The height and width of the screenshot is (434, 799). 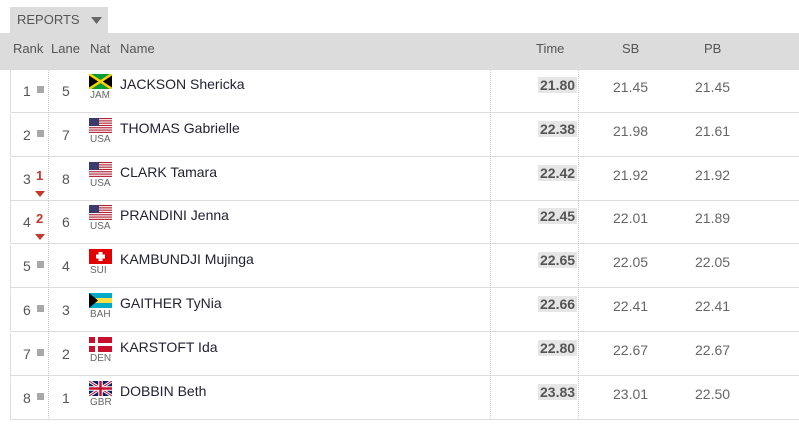 I want to click on table-row: 8 1 GBR DOBBIN Beth 23.83 23.01 22.50, so click(x=404, y=398).